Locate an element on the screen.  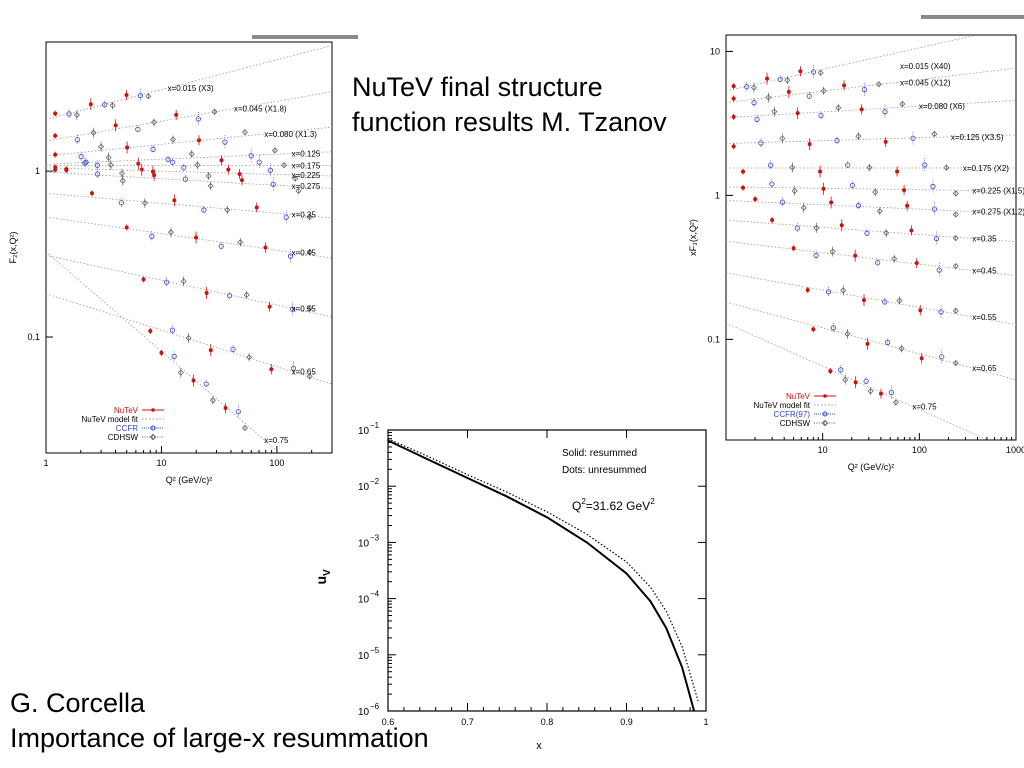
series-label: x=0.080 (X6) is located at coordinates (942, 106).